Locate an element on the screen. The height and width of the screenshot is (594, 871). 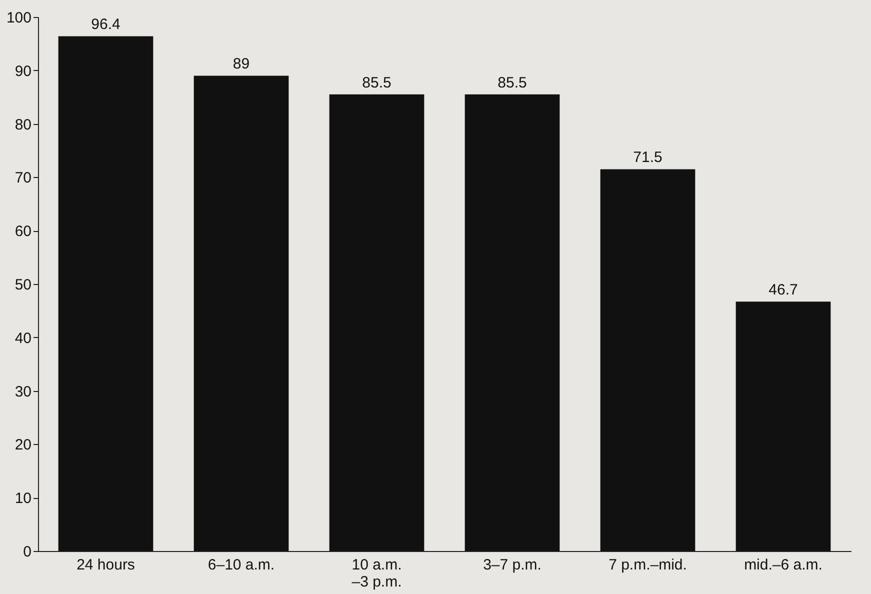
y-tick-label: 50 is located at coordinates (23, 285).